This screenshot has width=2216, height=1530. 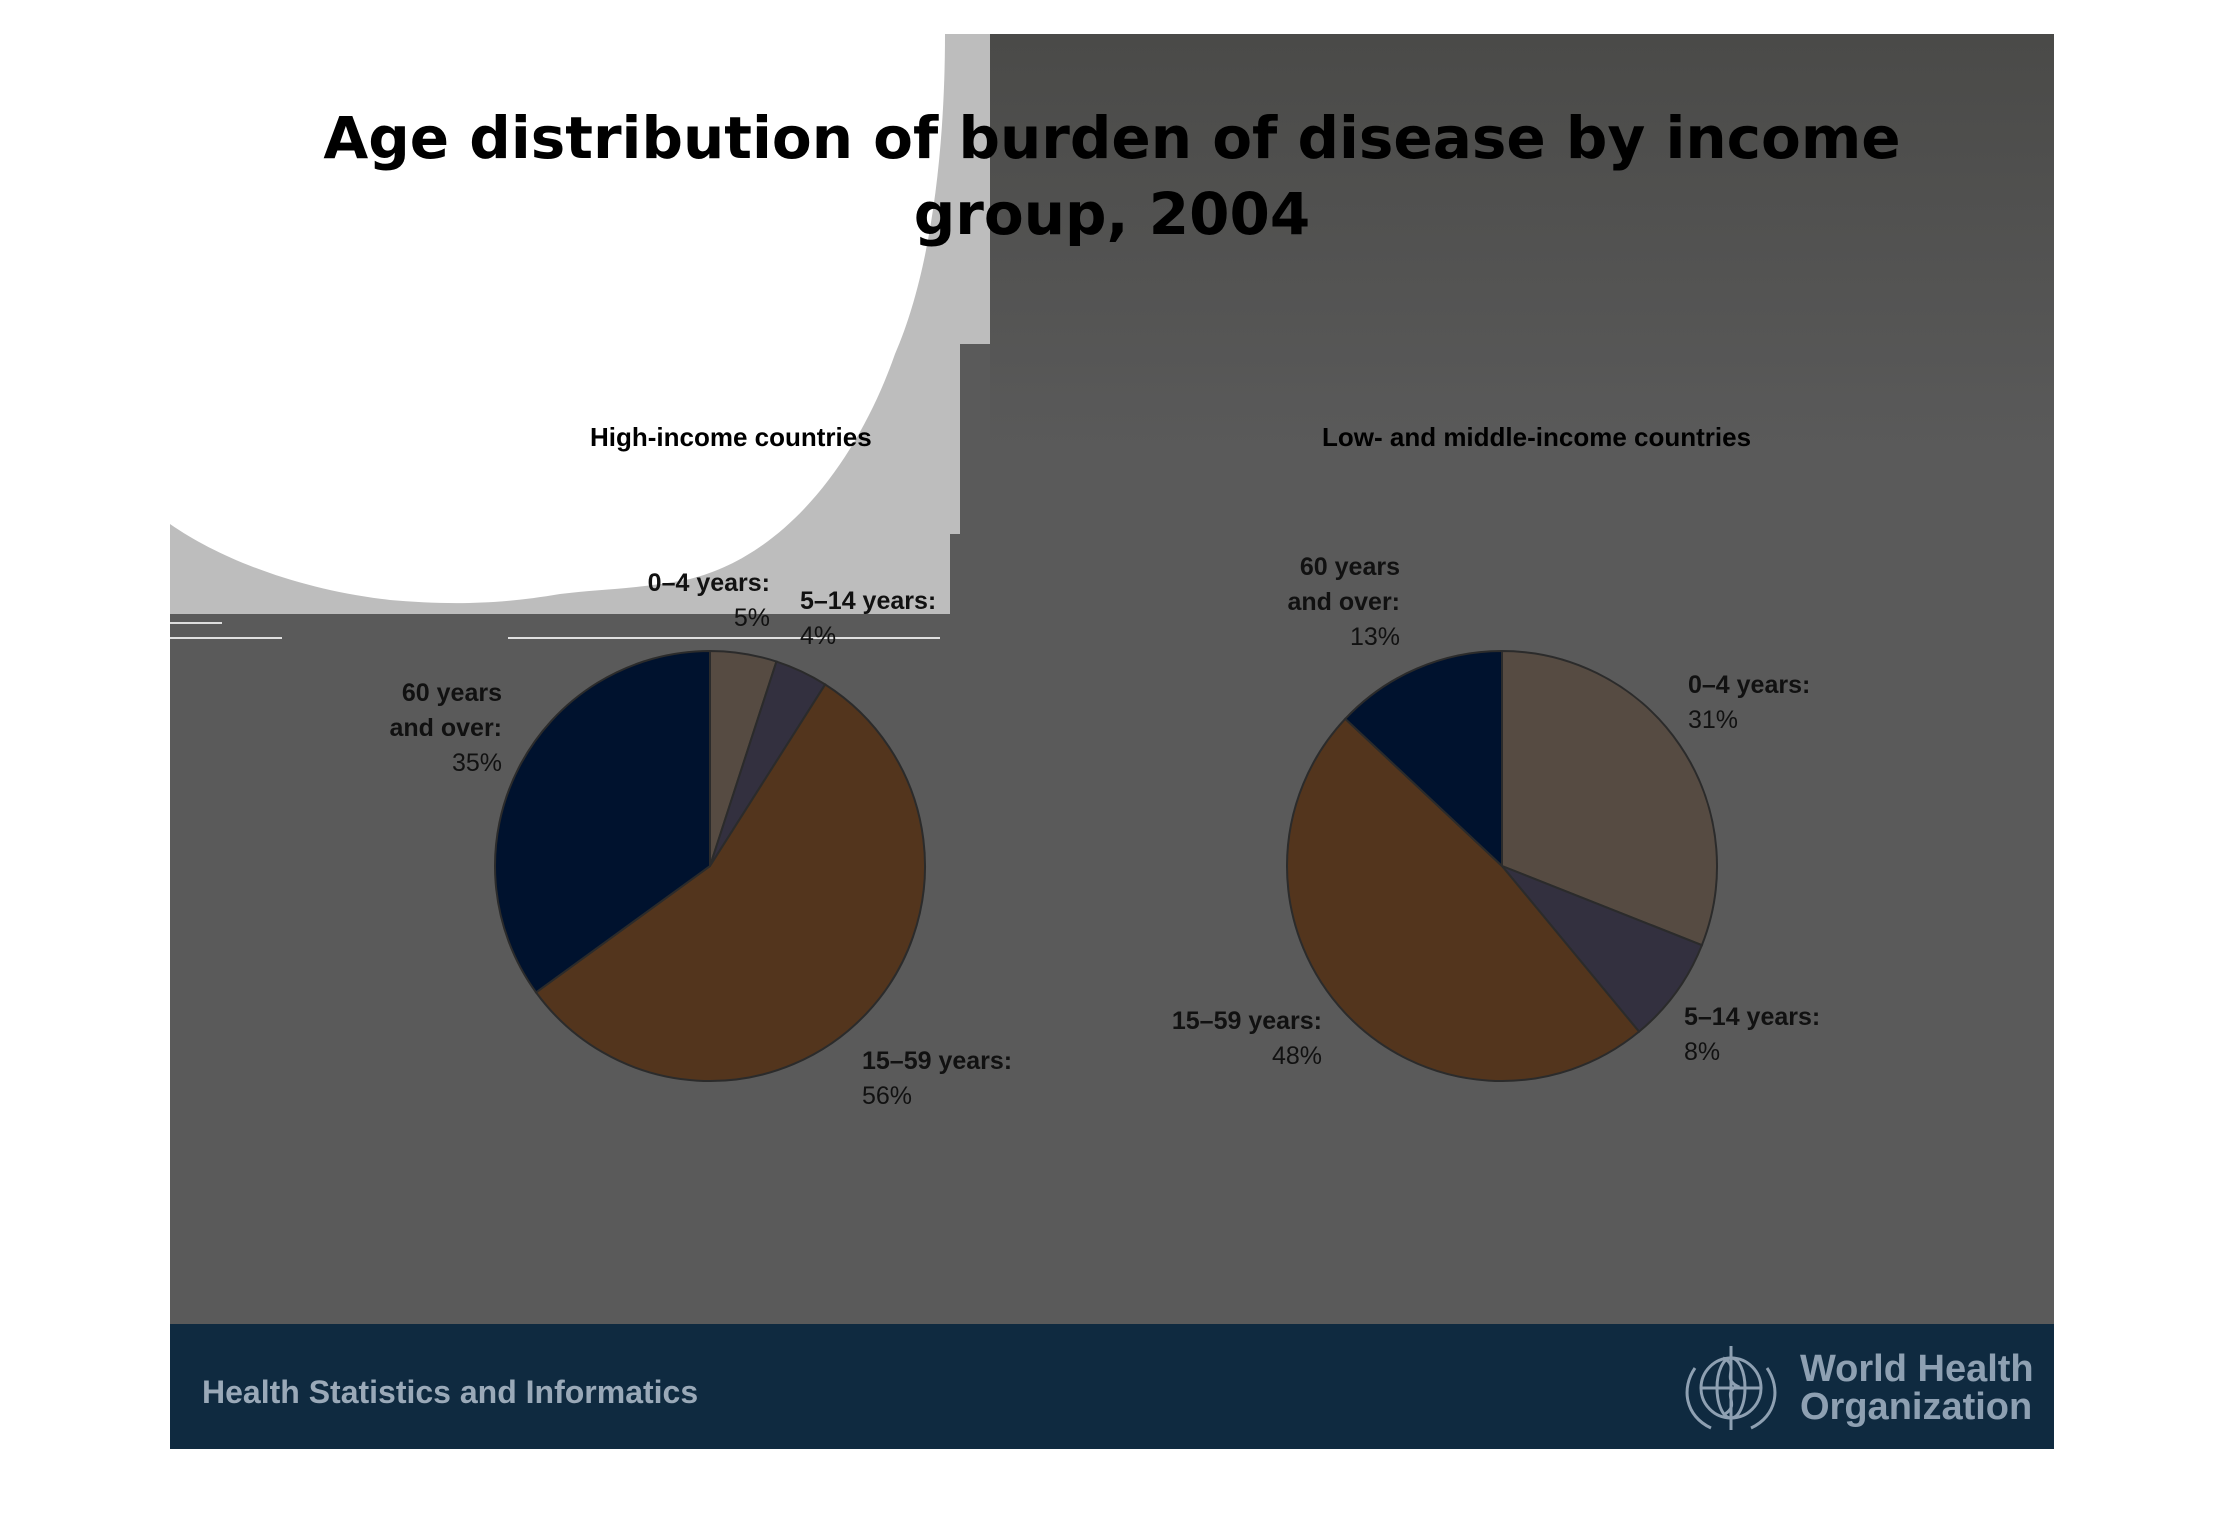 I want to click on slice-label-value: 48%, so click(x=1296, y=1056).